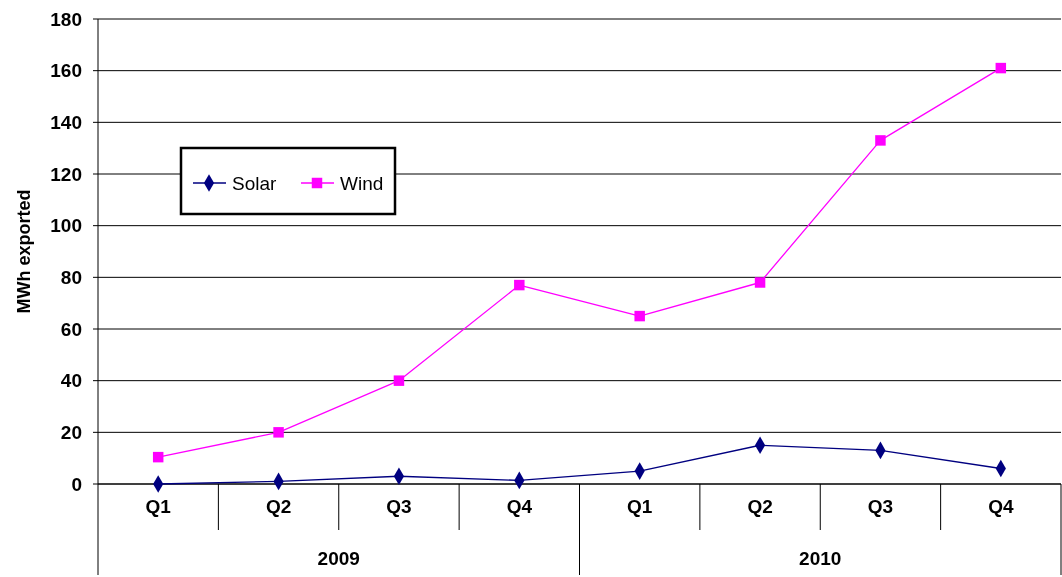 The width and height of the screenshot is (1062, 577). I want to click on legend-label: Solar, so click(255, 183).